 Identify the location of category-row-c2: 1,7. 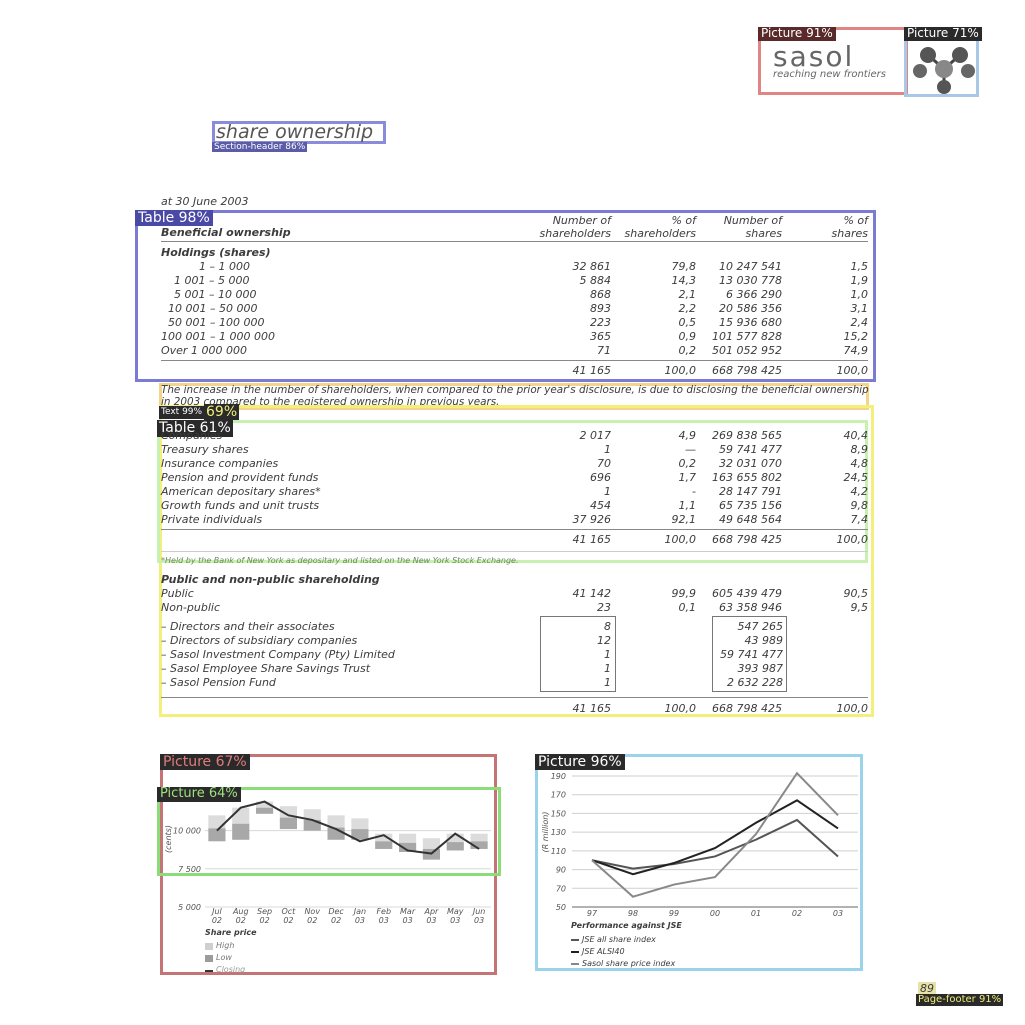
(687, 477).